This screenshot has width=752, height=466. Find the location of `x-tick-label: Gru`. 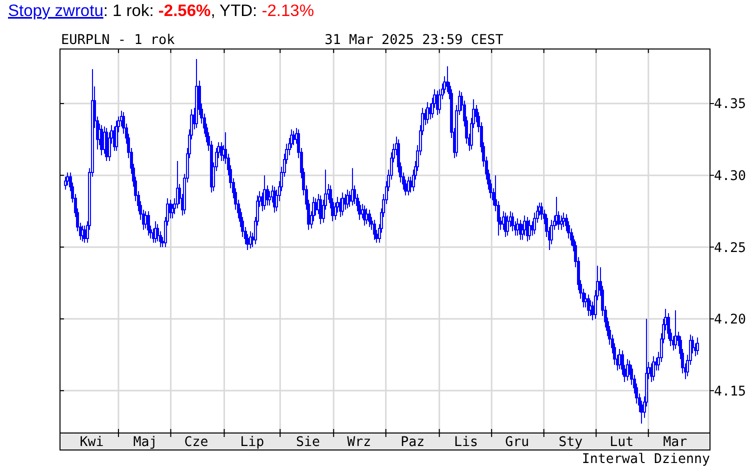

x-tick-label: Gru is located at coordinates (517, 442).